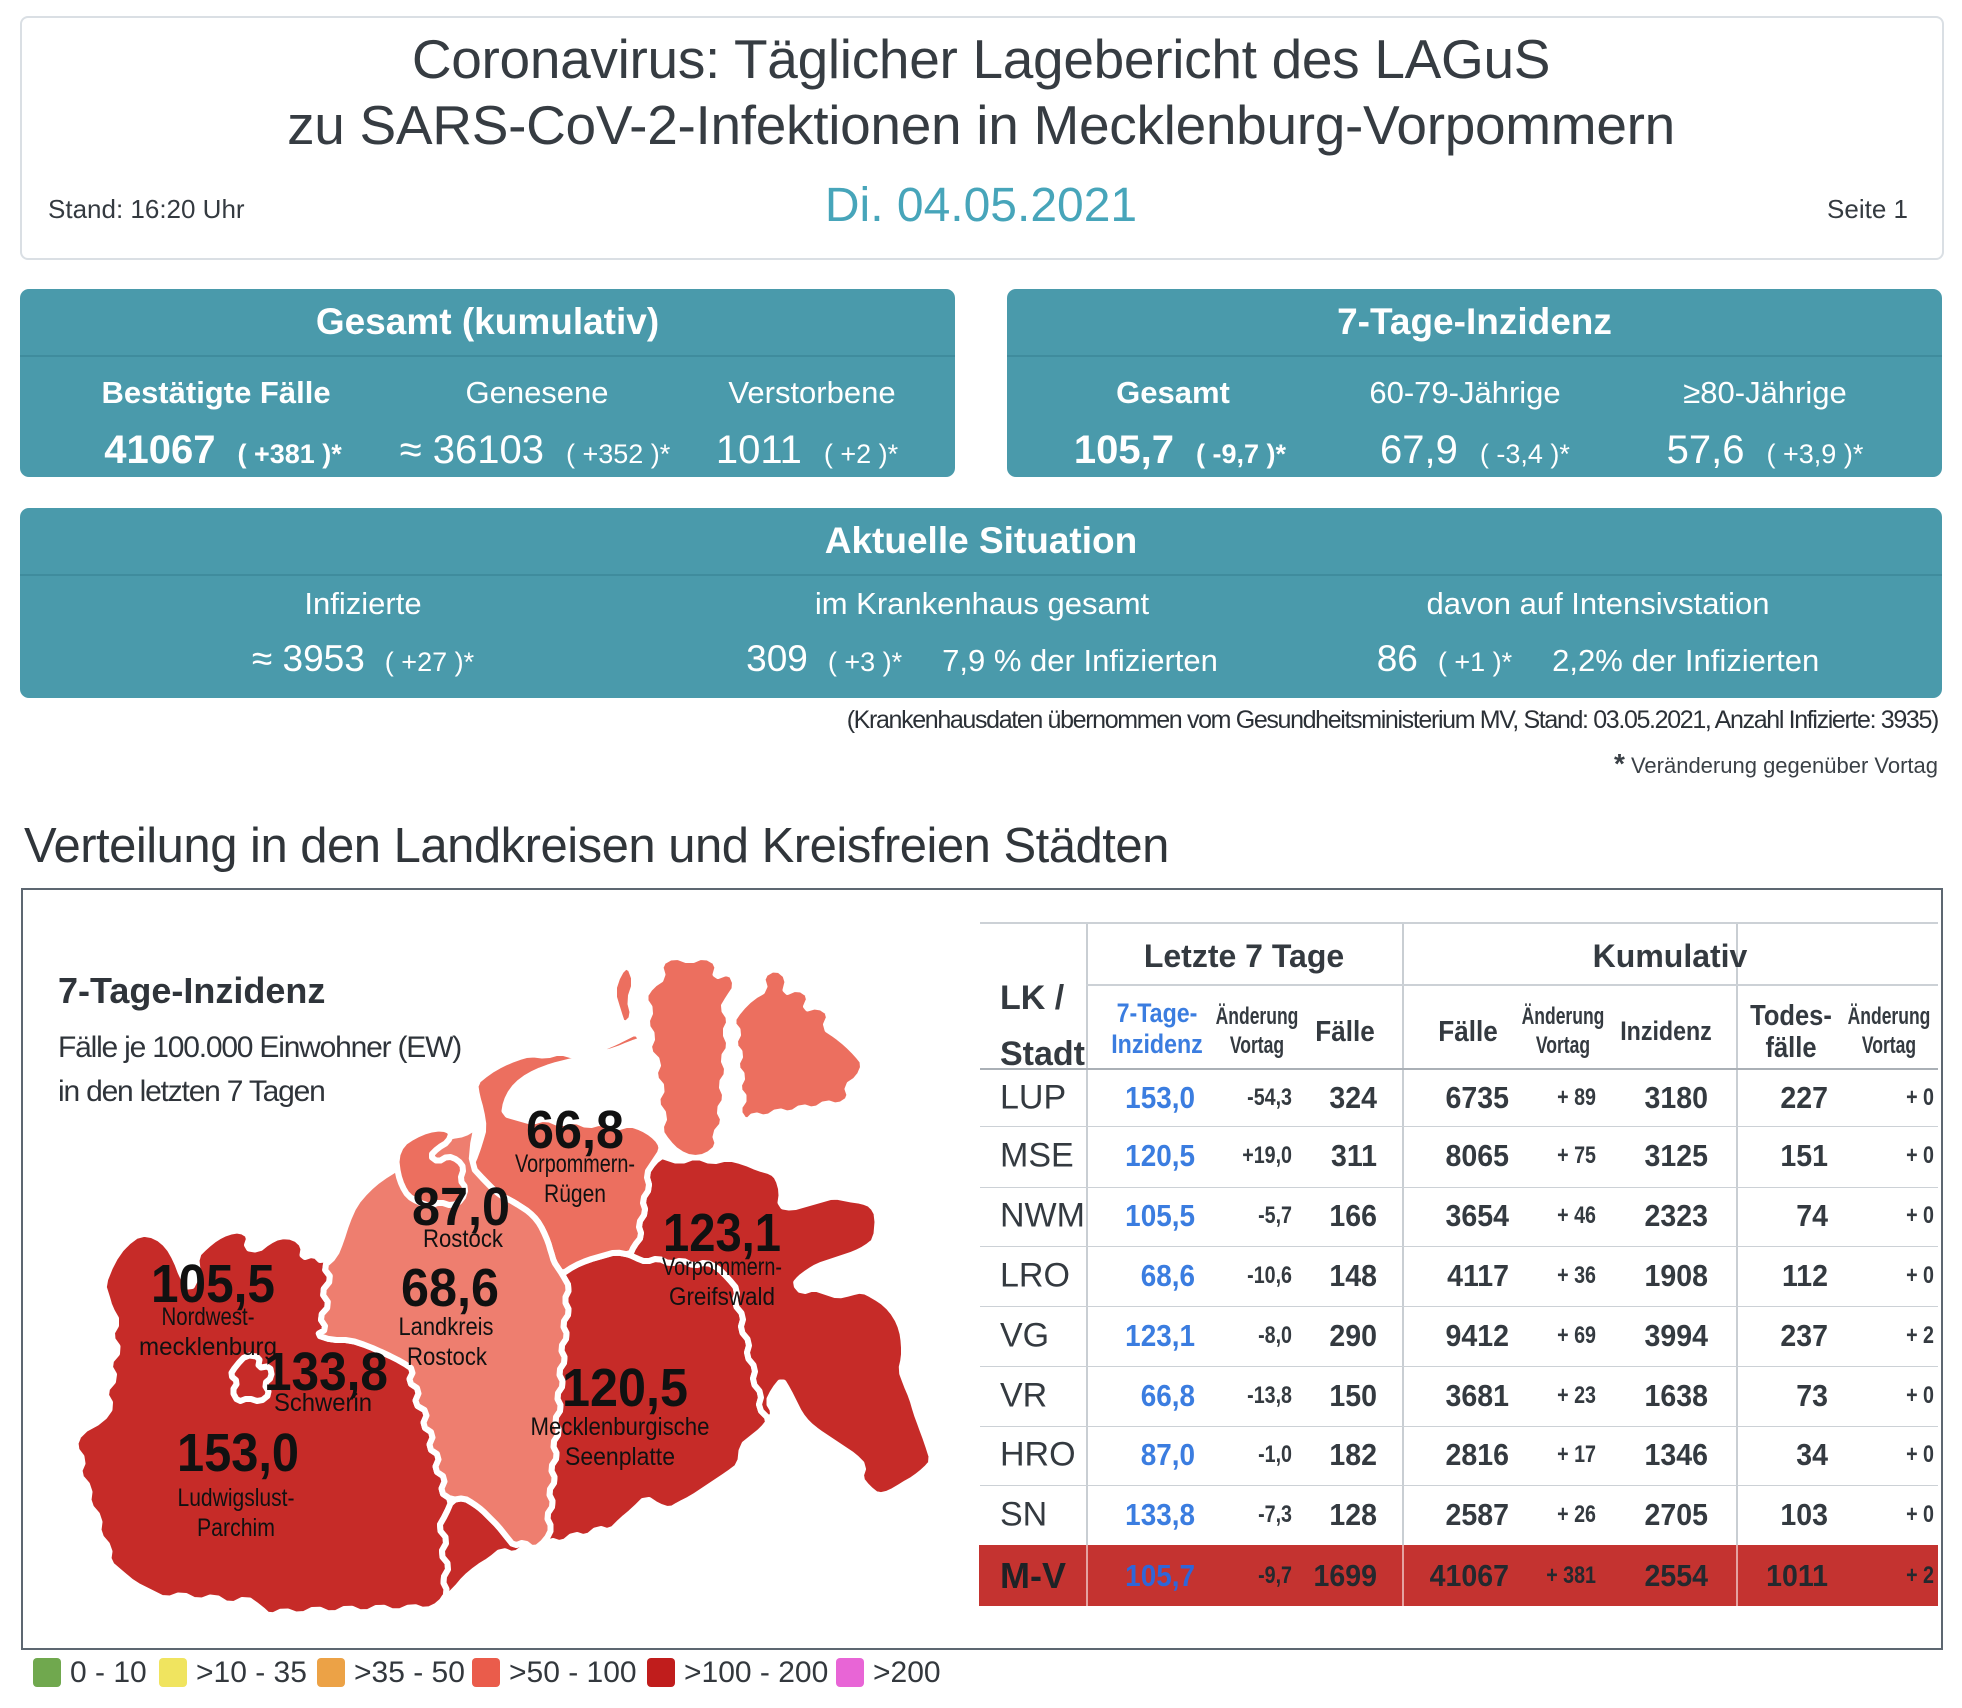  What do you see at coordinates (326, 1372) in the screenshot?
I see `svg-text: 133,8` at bounding box center [326, 1372].